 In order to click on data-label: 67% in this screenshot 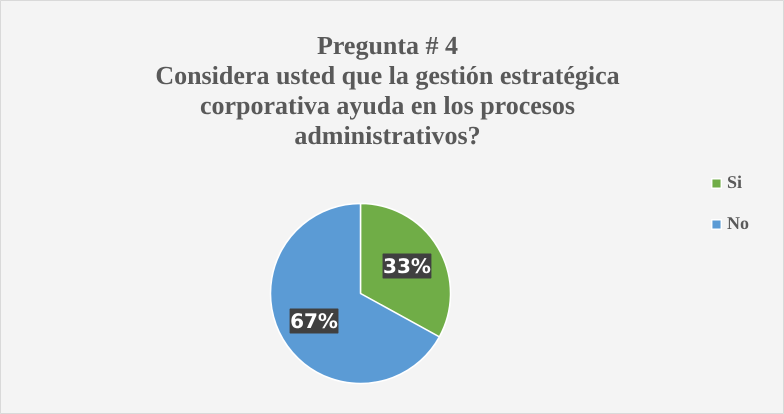, I will do `click(314, 320)`.